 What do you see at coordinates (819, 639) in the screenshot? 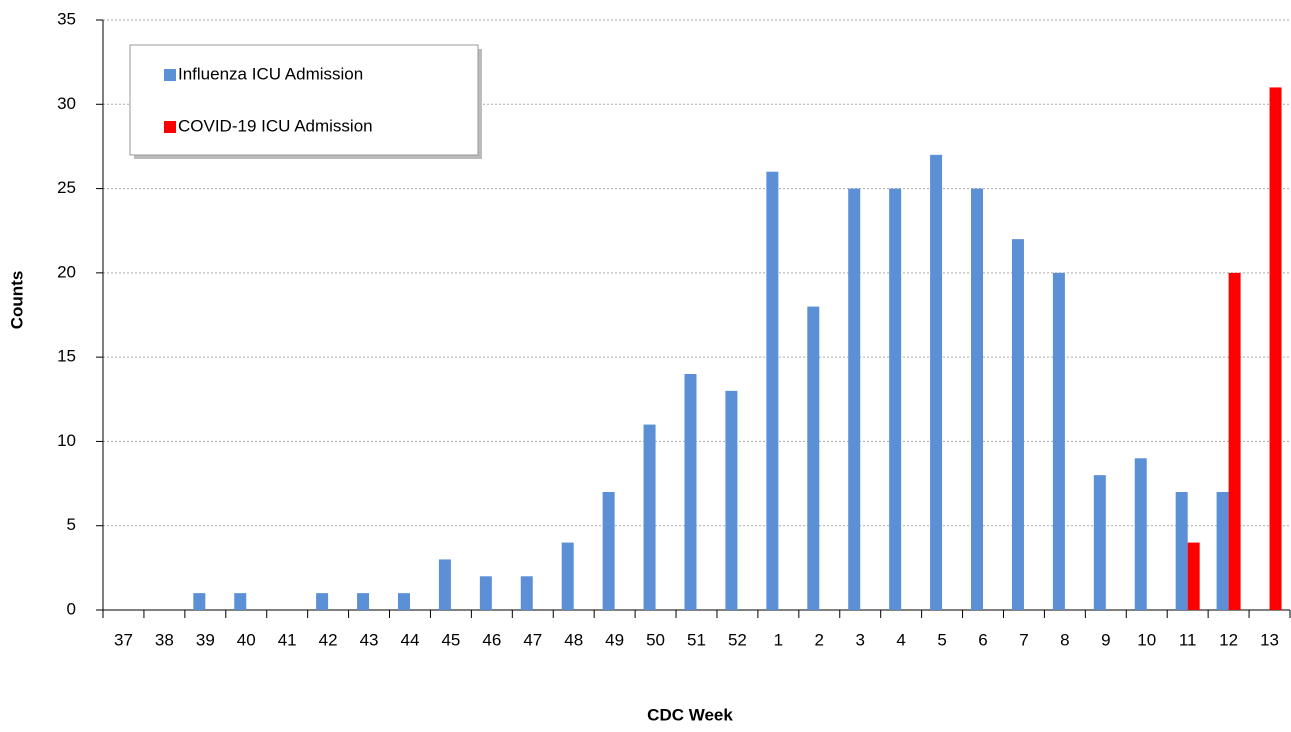
I see `x-tick-label: 2` at bounding box center [819, 639].